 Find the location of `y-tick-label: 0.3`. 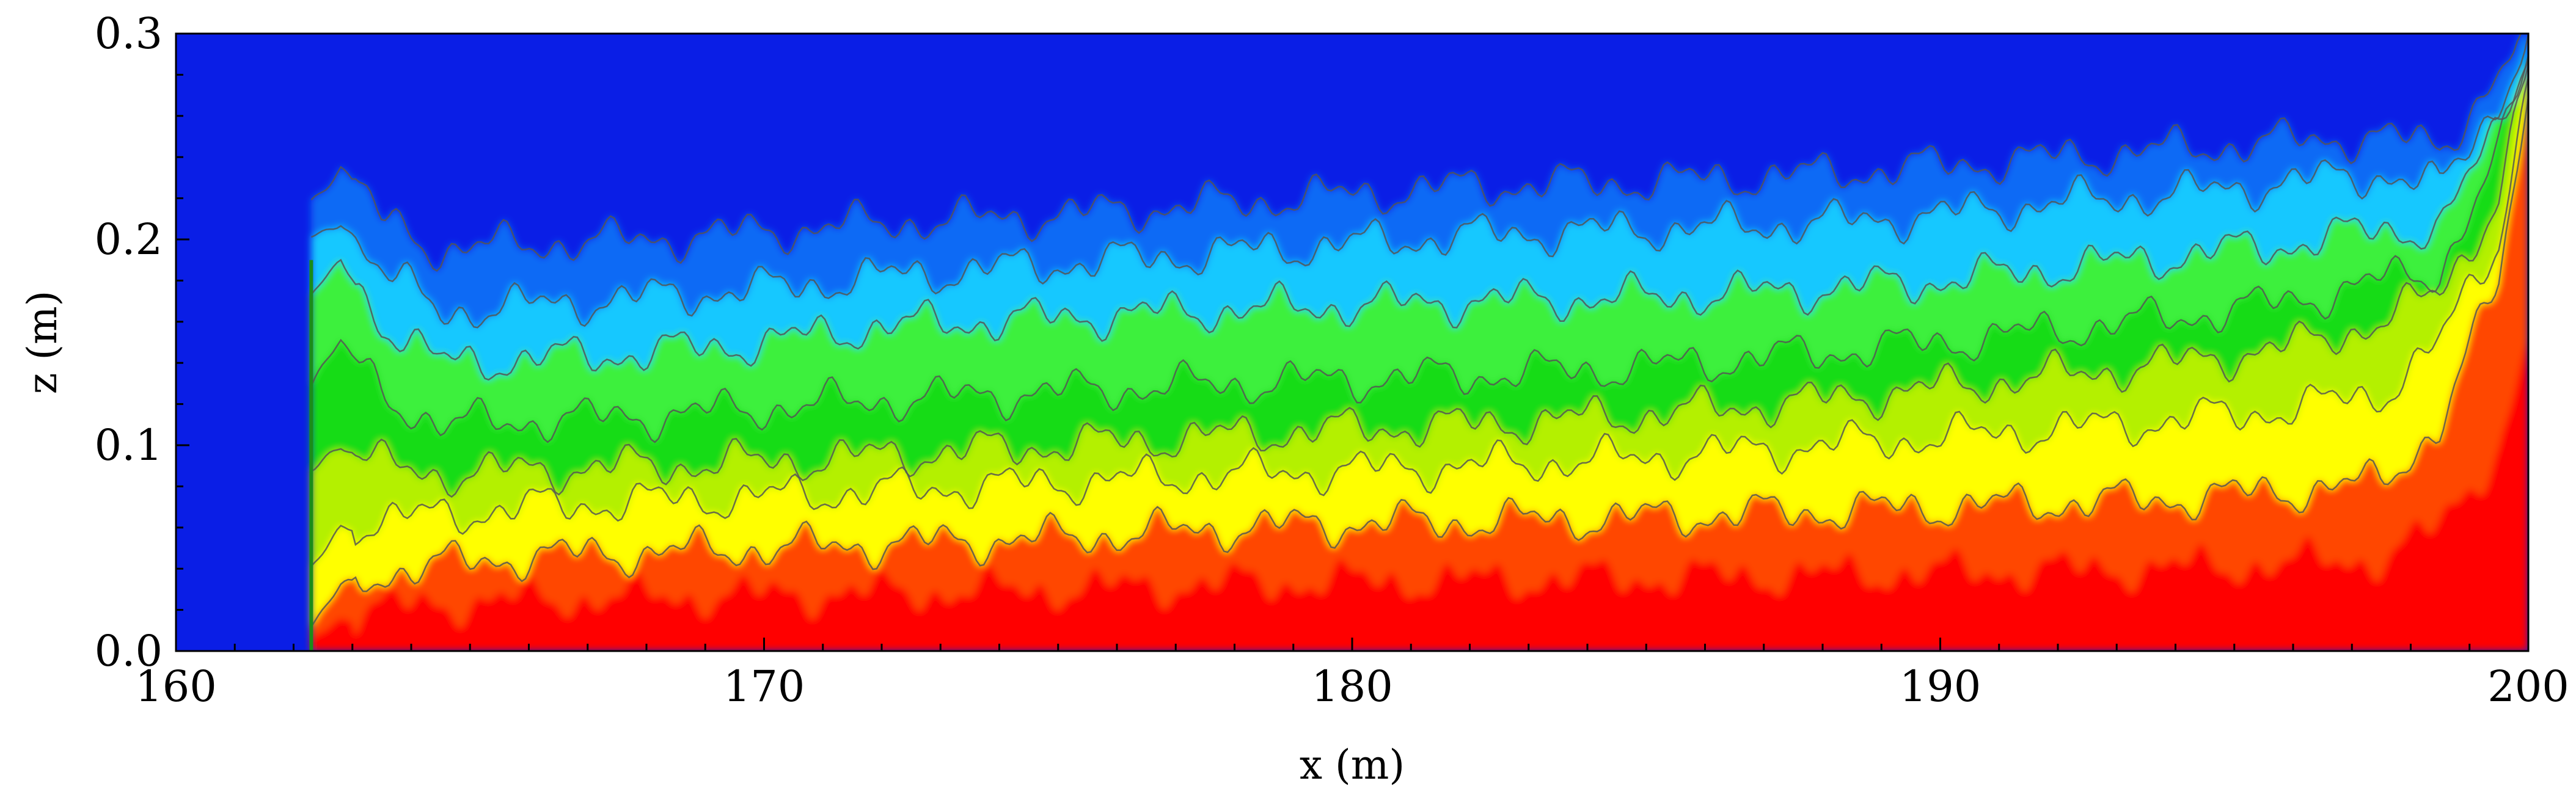

y-tick-label: 0.3 is located at coordinates (129, 34).